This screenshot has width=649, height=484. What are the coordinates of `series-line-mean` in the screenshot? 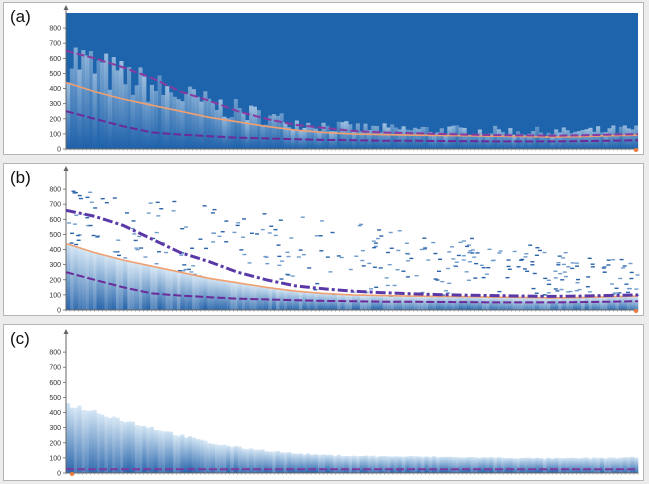 It's located at (352, 109).